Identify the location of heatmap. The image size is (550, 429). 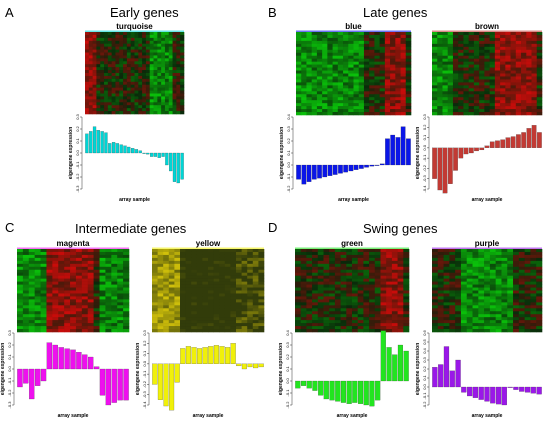
(135, 72).